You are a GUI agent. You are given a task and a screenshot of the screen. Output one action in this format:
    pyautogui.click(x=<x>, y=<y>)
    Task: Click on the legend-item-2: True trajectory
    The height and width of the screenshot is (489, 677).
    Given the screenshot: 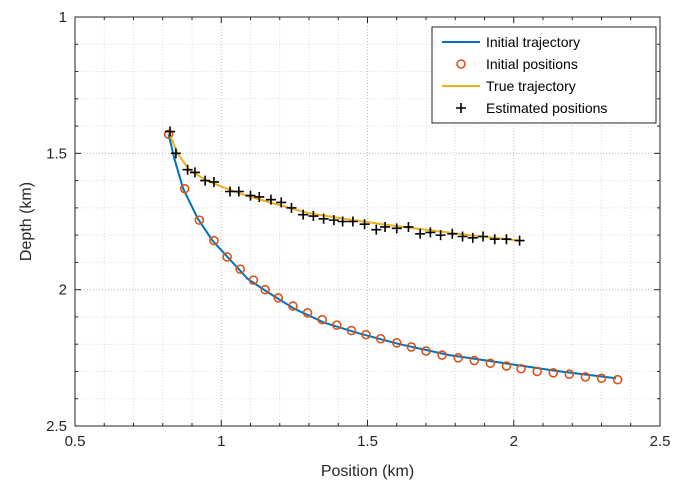 What is the action you would take?
    pyautogui.click(x=509, y=86)
    